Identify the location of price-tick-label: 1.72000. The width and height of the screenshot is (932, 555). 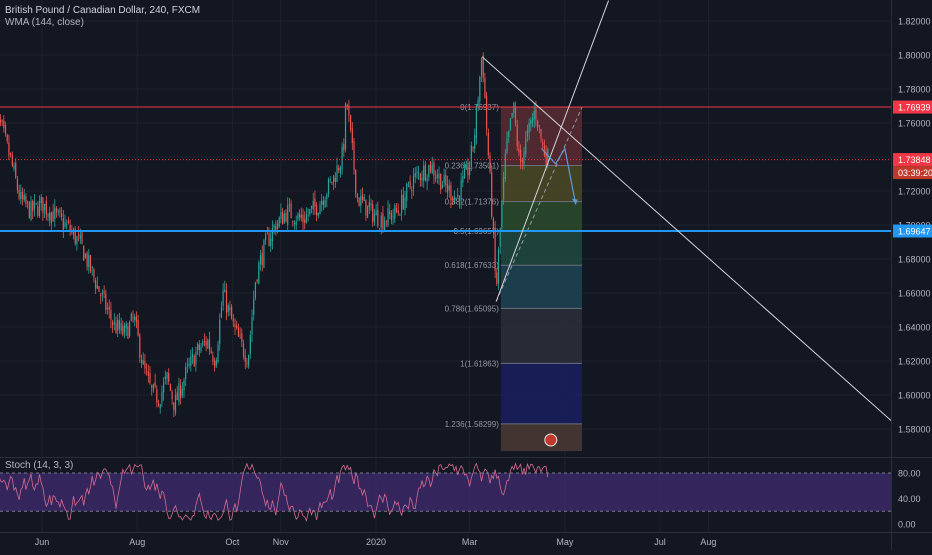
(914, 192).